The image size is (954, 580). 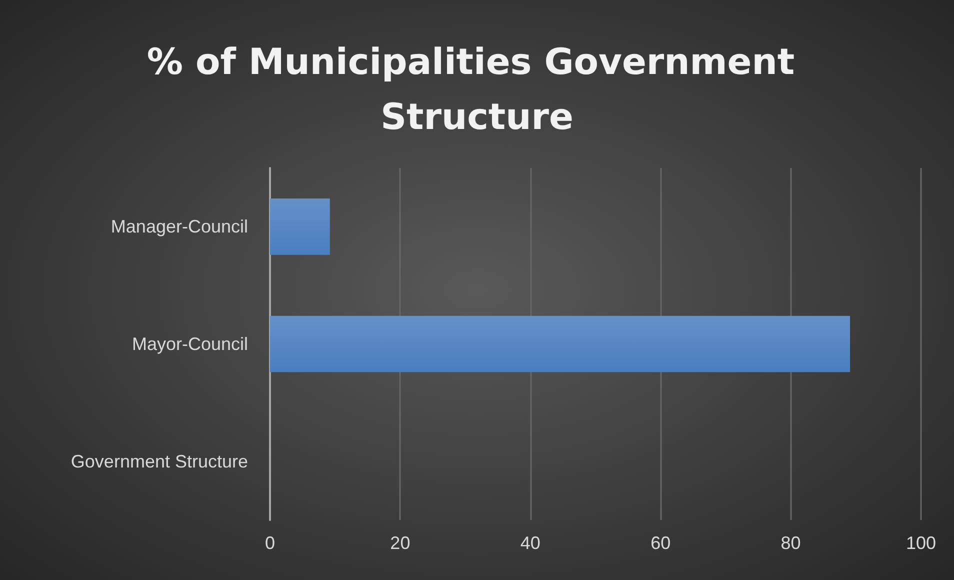 What do you see at coordinates (179, 226) in the screenshot?
I see `y-tick-label: Manager-Council` at bounding box center [179, 226].